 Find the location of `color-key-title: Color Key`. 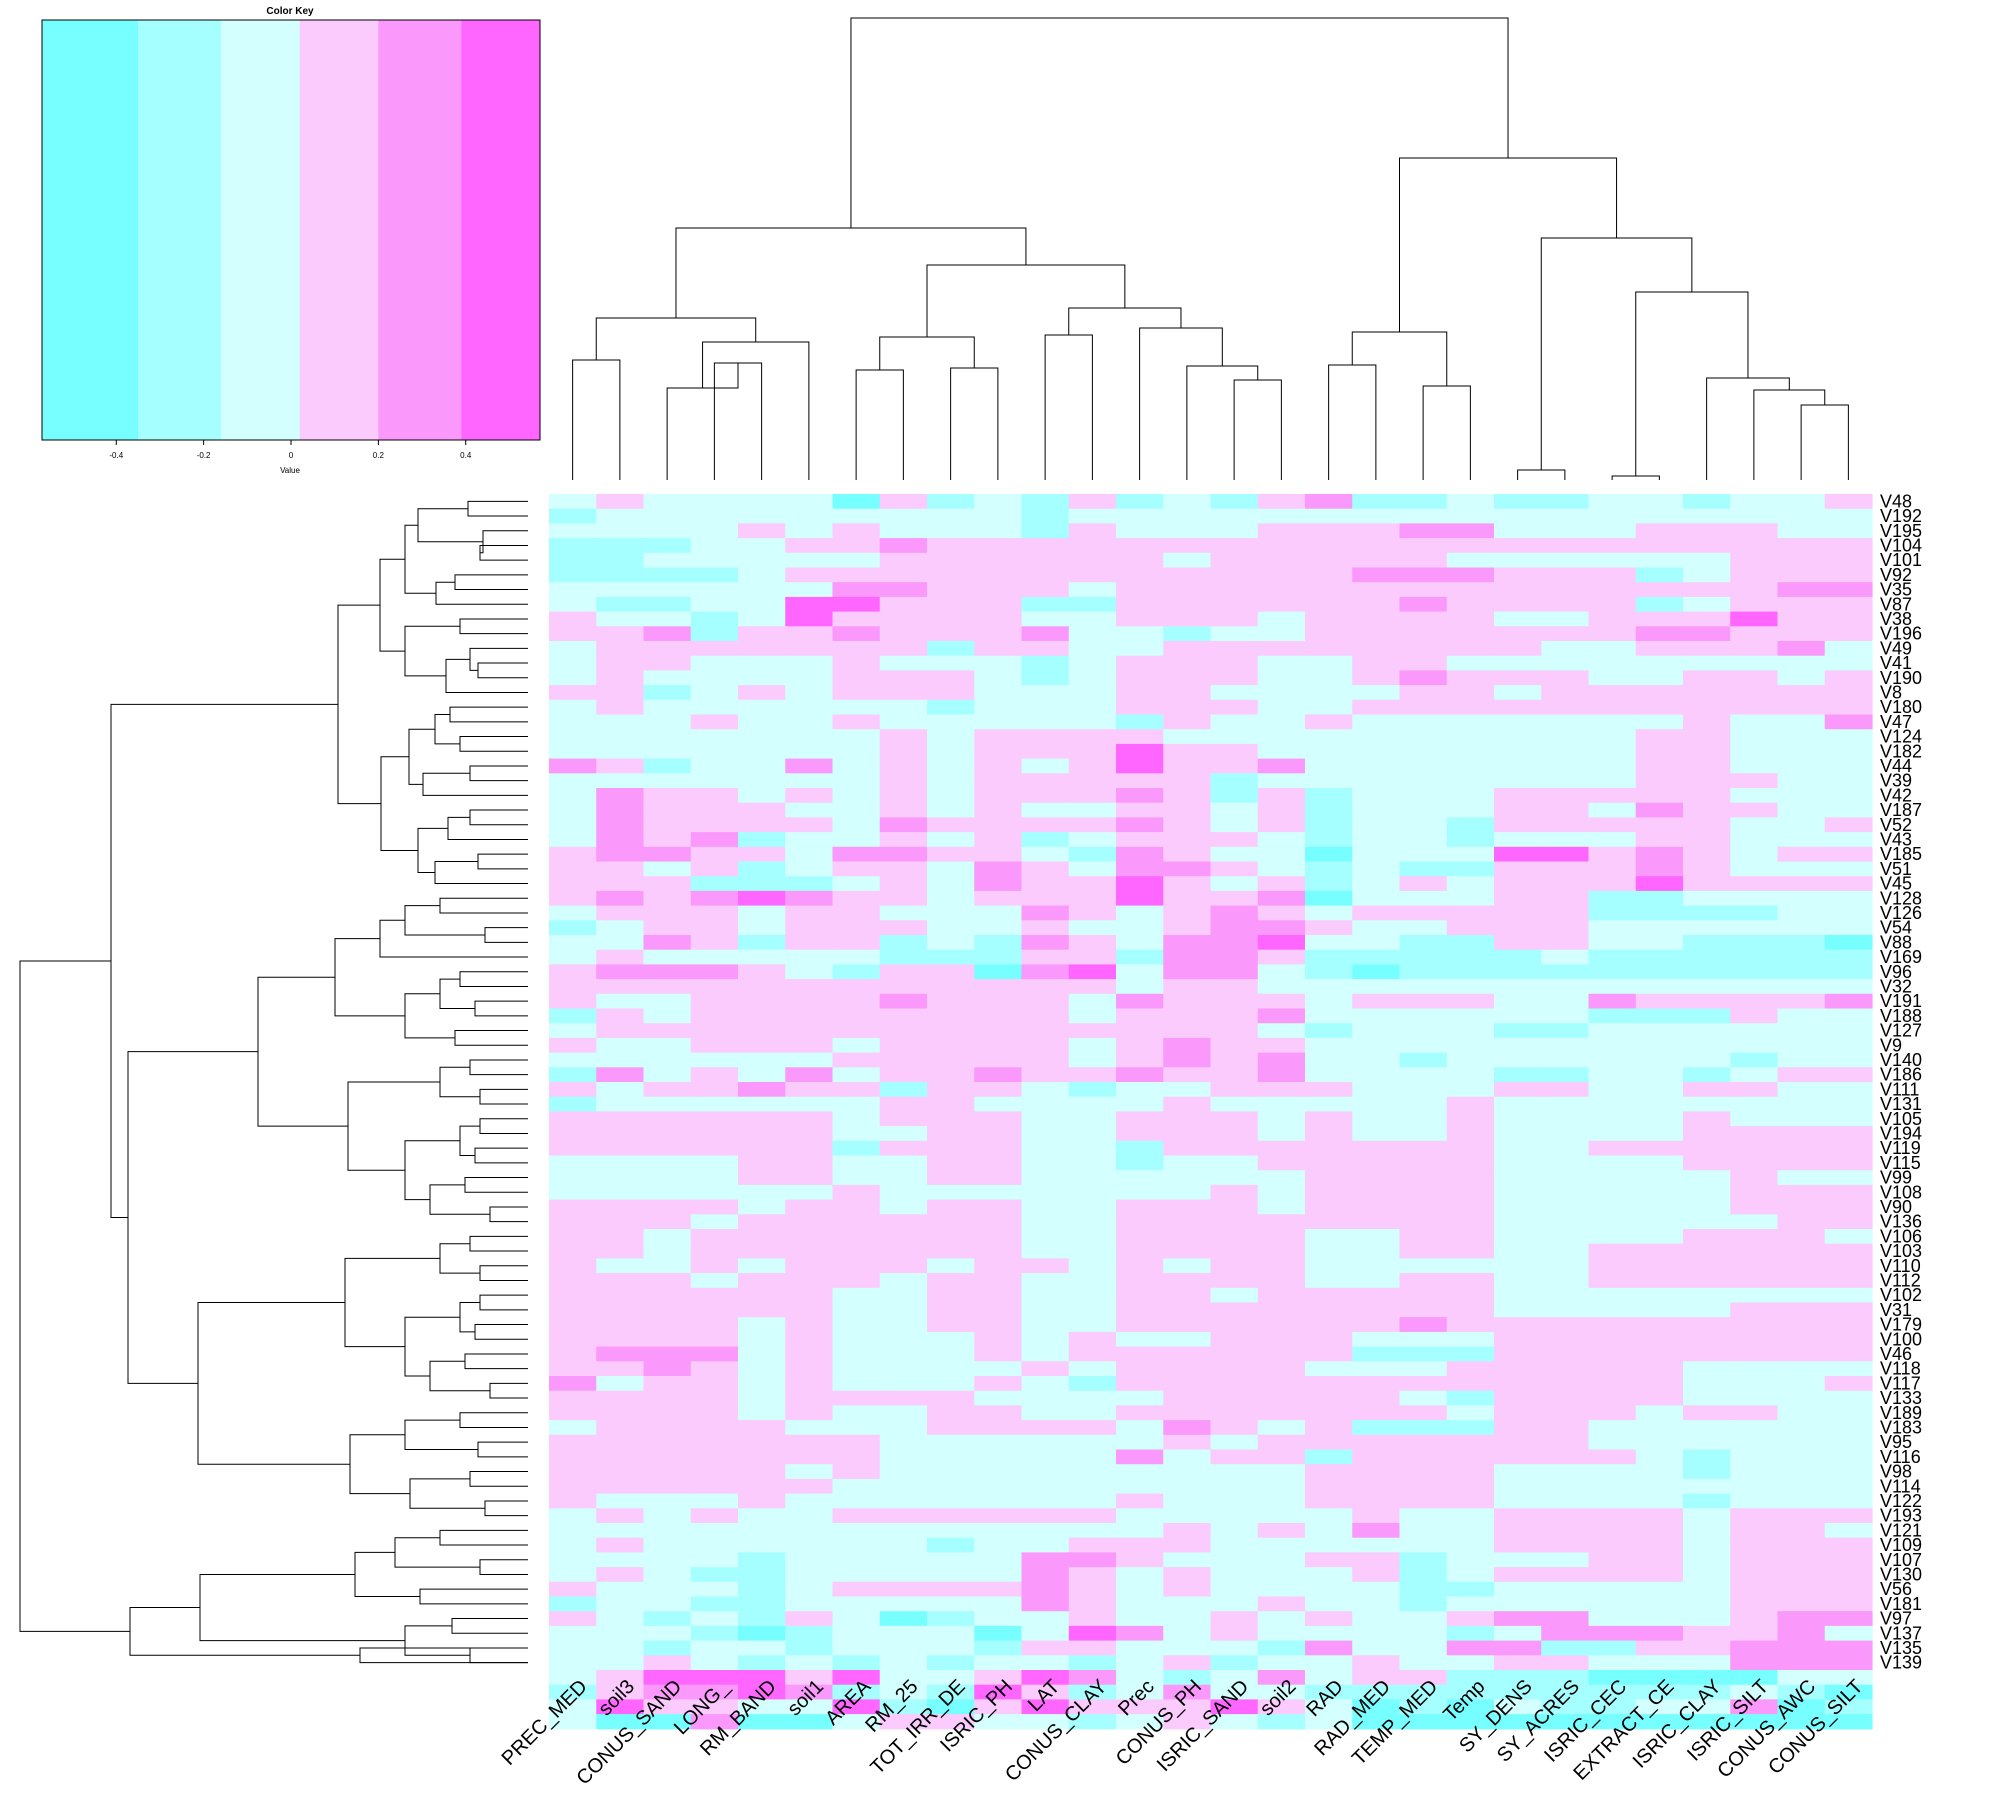

color-key-title: Color Key is located at coordinates (290, 11).